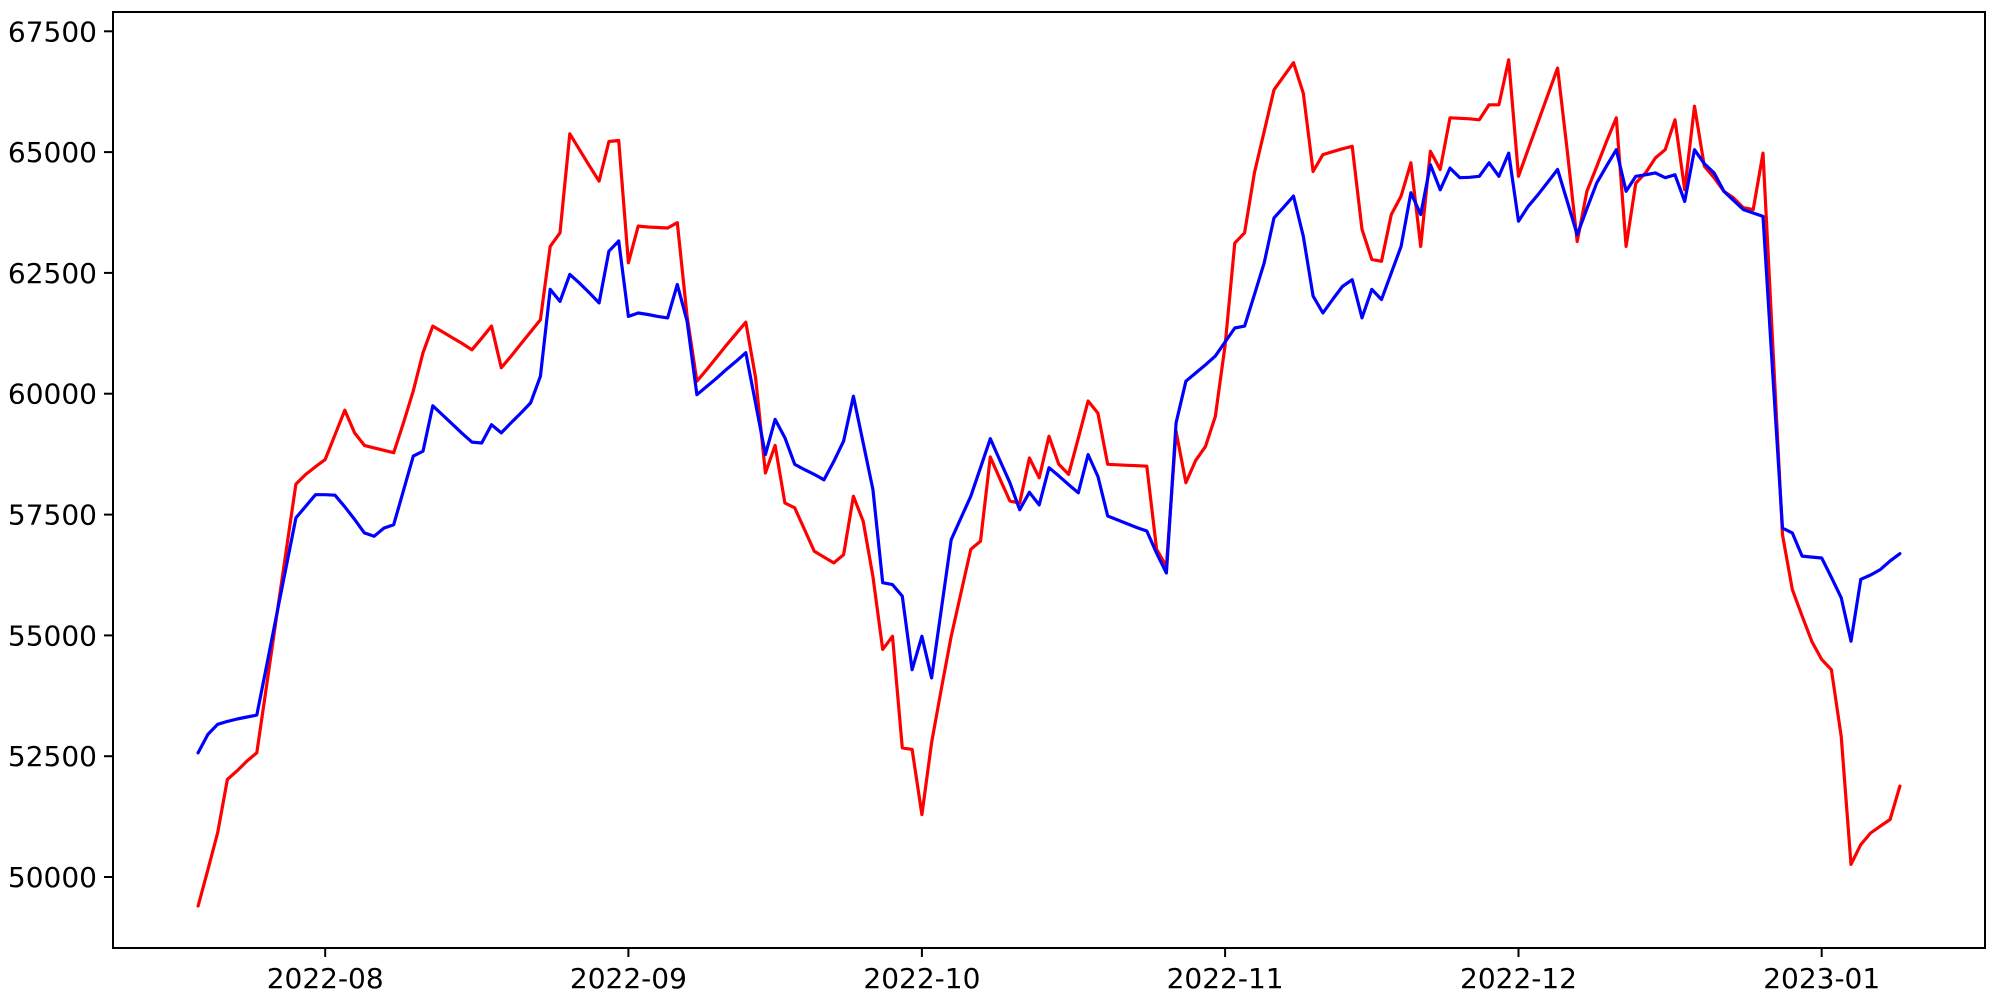 Image resolution: width=2000 pixels, height=1000 pixels. Describe the element at coordinates (52, 877) in the screenshot. I see `y-tick-label: 50000` at that location.